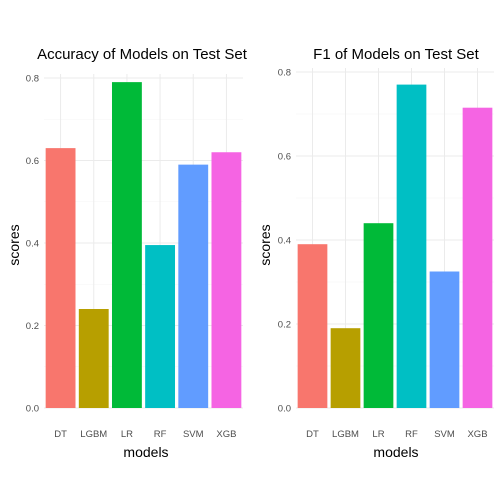 The width and height of the screenshot is (504, 504). I want to click on chart-title: F1 of Models on Test Set, so click(396, 54).